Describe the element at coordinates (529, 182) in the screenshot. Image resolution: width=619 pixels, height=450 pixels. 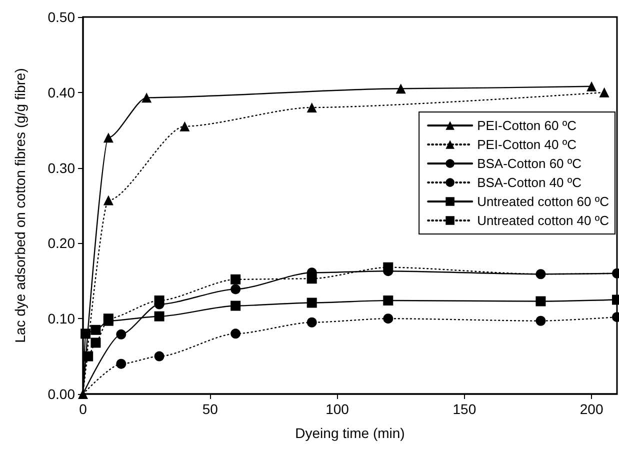
I see `legend-label: BSA-Cotton 40 ºC` at that location.